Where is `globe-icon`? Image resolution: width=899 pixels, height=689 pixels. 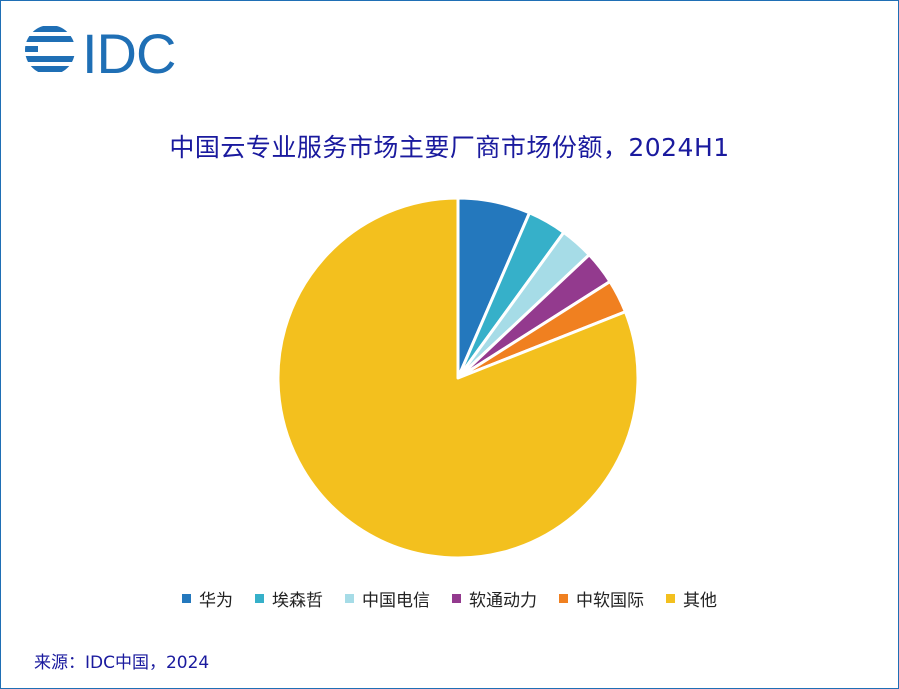 globe-icon is located at coordinates (51, 49).